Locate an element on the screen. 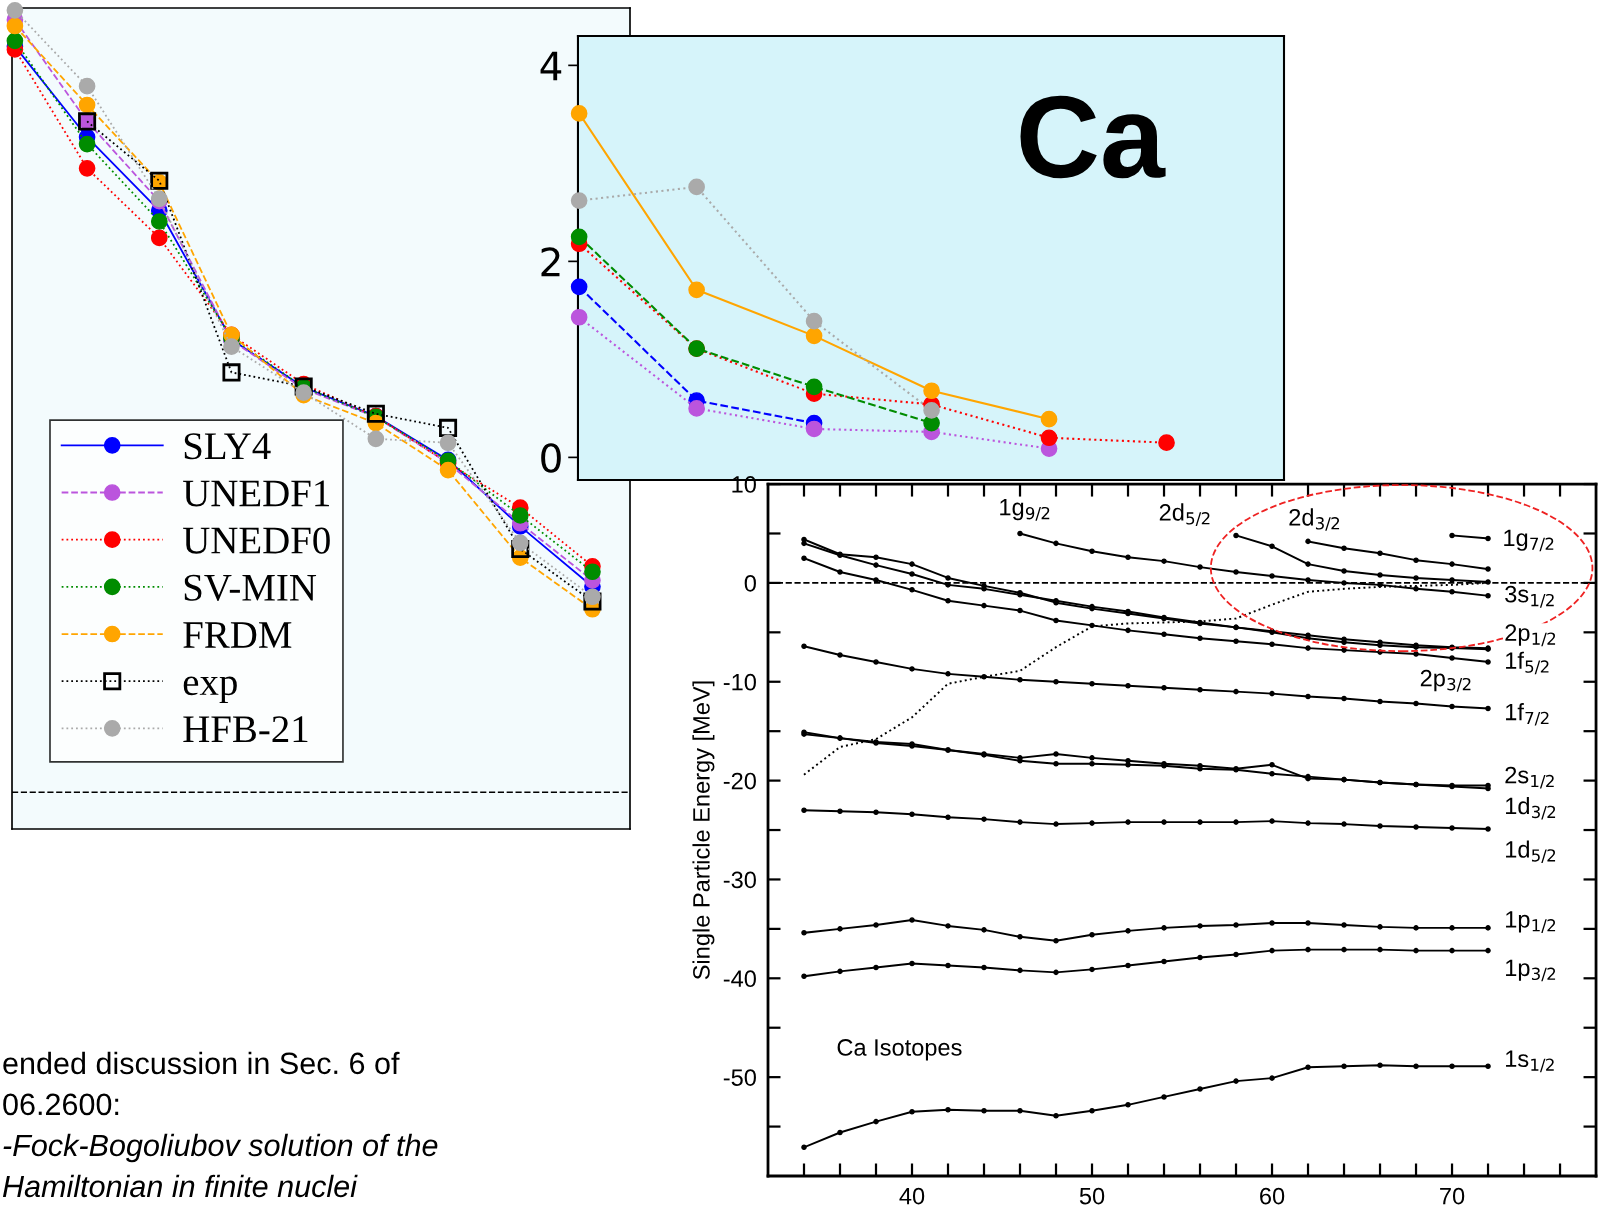 The height and width of the screenshot is (1215, 1601). annotation: 2p$_{1/2}$ is located at coordinates (1530, 635).